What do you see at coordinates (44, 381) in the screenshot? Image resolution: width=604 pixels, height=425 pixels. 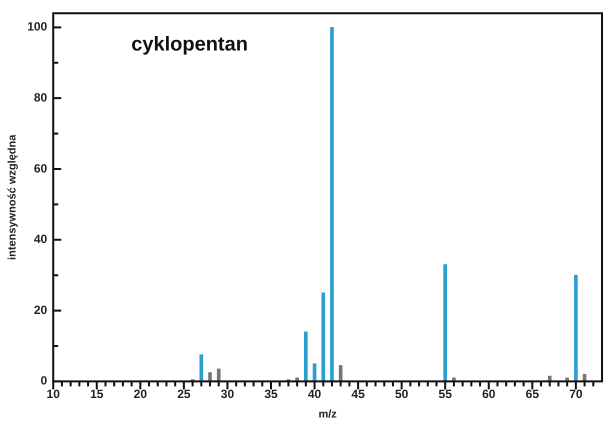 I see `y-tick-label: 0` at bounding box center [44, 381].